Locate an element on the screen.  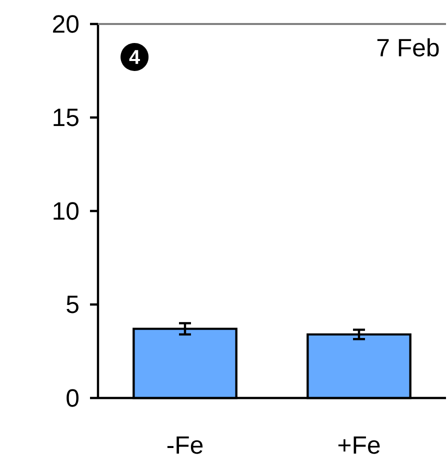
chart-title: 7 Feb is located at coordinates (408, 47).